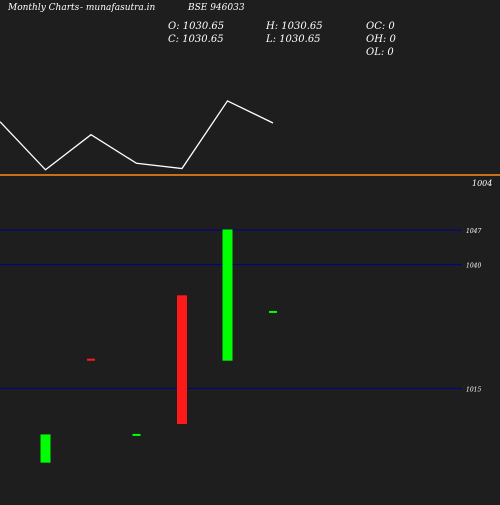 The image size is (500, 505). I want to click on open-value: O: 1030.65, so click(196, 26).